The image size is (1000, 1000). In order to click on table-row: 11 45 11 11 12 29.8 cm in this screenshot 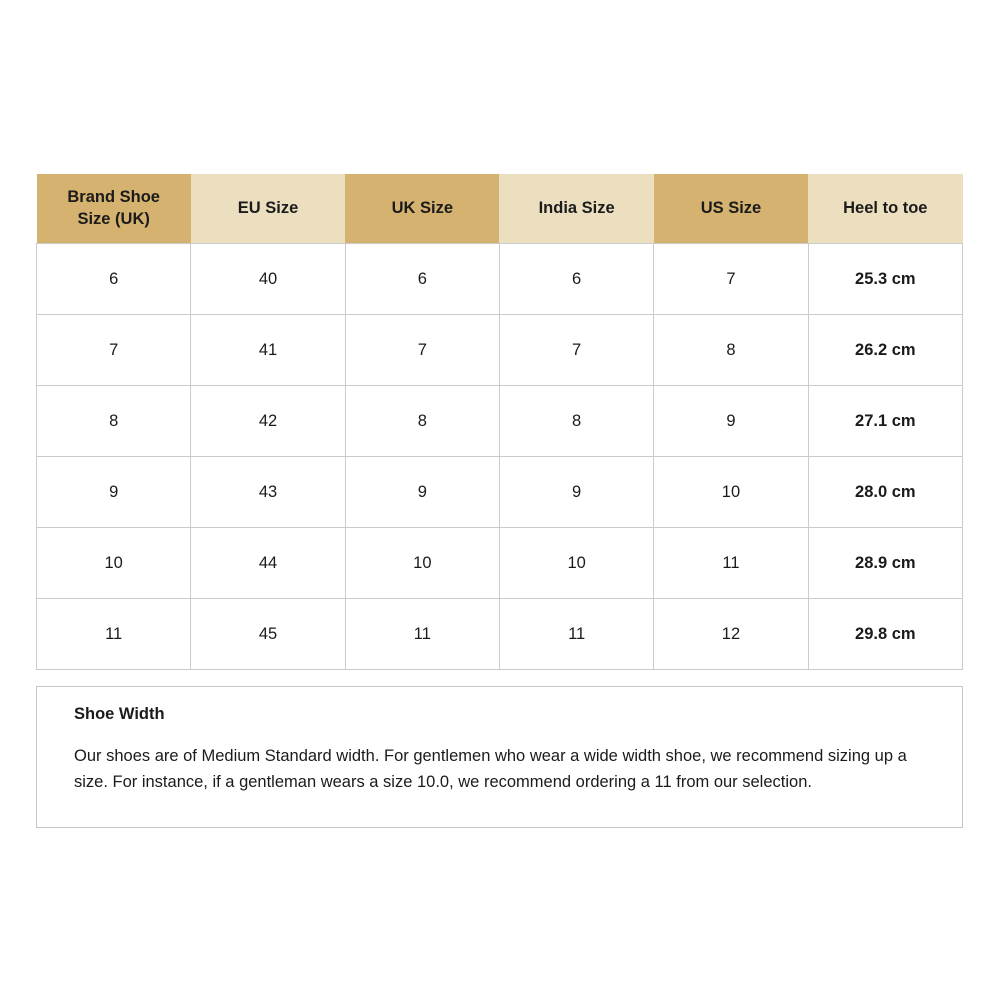, I will do `click(499, 634)`.